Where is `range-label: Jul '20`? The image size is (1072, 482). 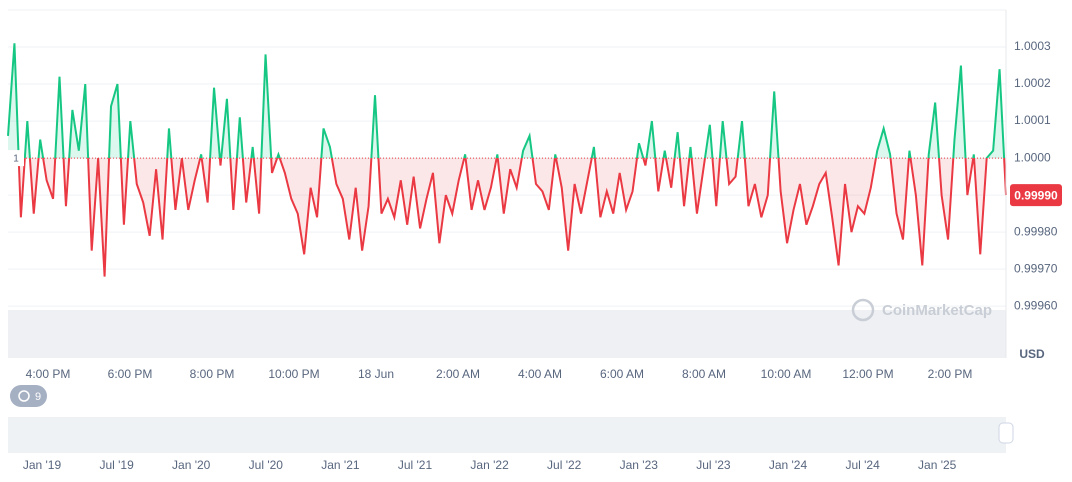
range-label: Jul '20 is located at coordinates (266, 465).